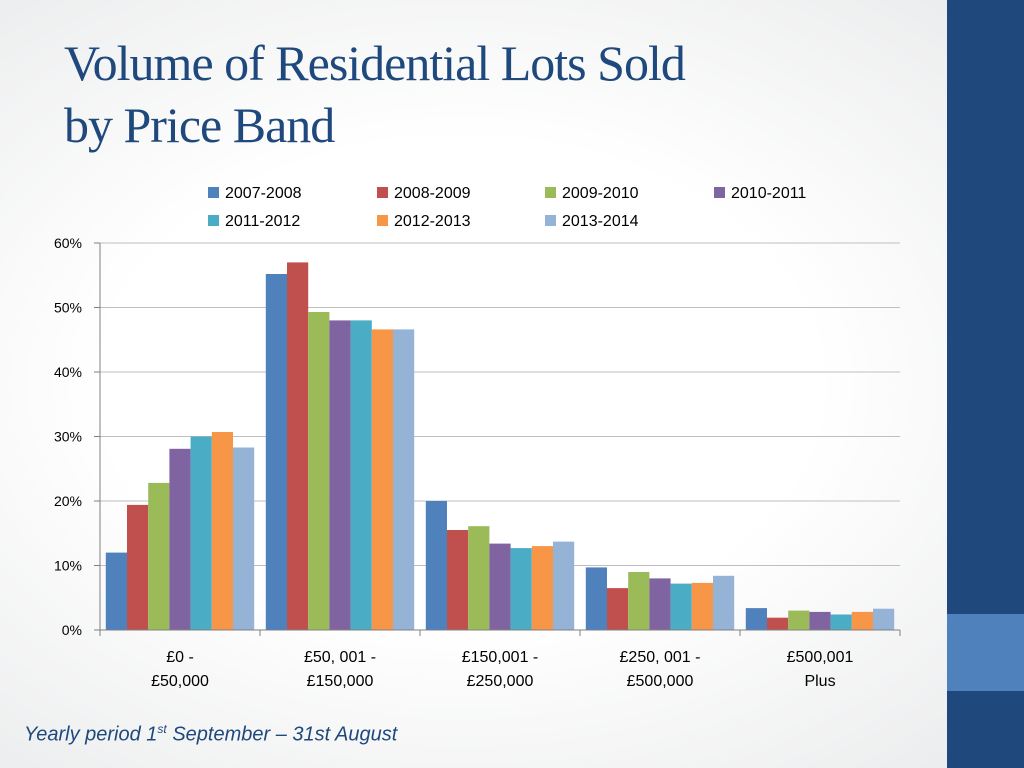  I want to click on x-category-label: £0 -, so click(180, 657).